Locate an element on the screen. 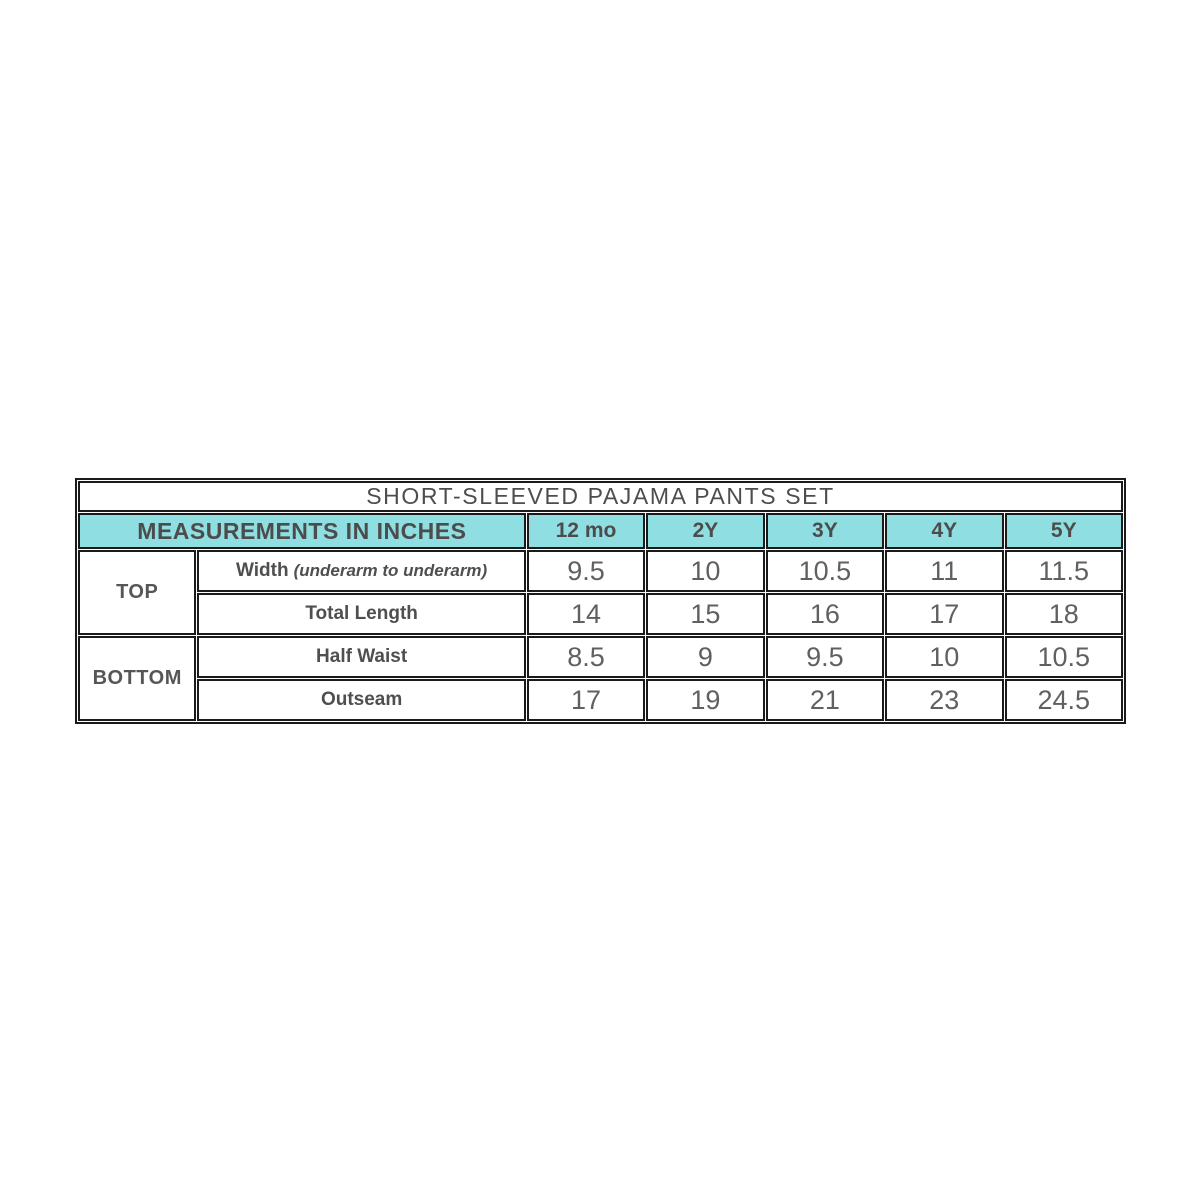 This screenshot has height=1200, width=1200. table-row-total-length: Total Length 14 15 16 17 18 is located at coordinates (600, 614).